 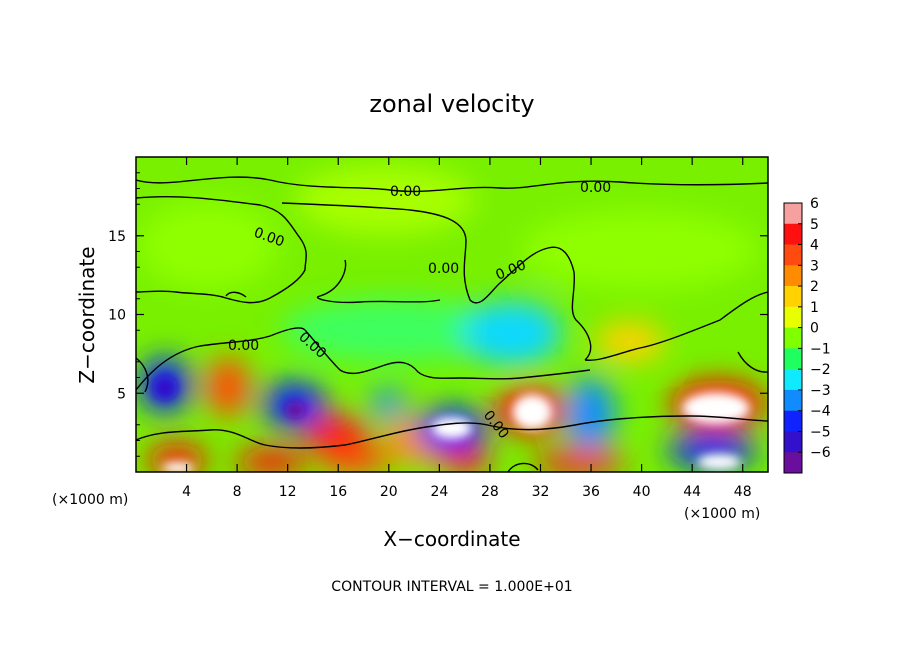 I want to click on colorbar-tick-label: 4, so click(x=814, y=246).